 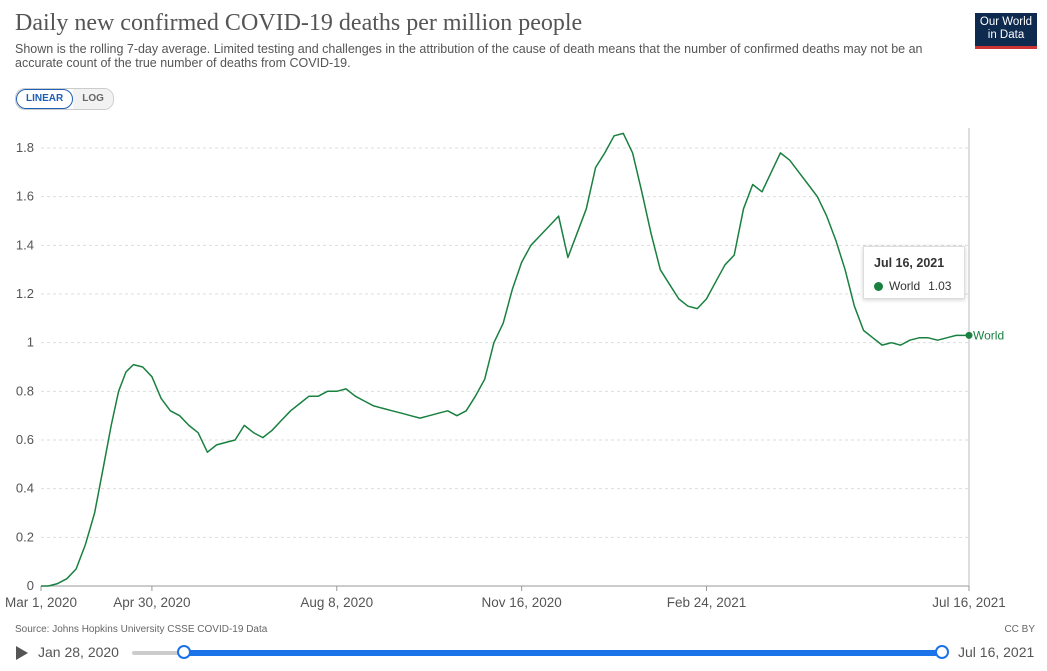 What do you see at coordinates (905, 286) in the screenshot?
I see `tooltip-series-name: World` at bounding box center [905, 286].